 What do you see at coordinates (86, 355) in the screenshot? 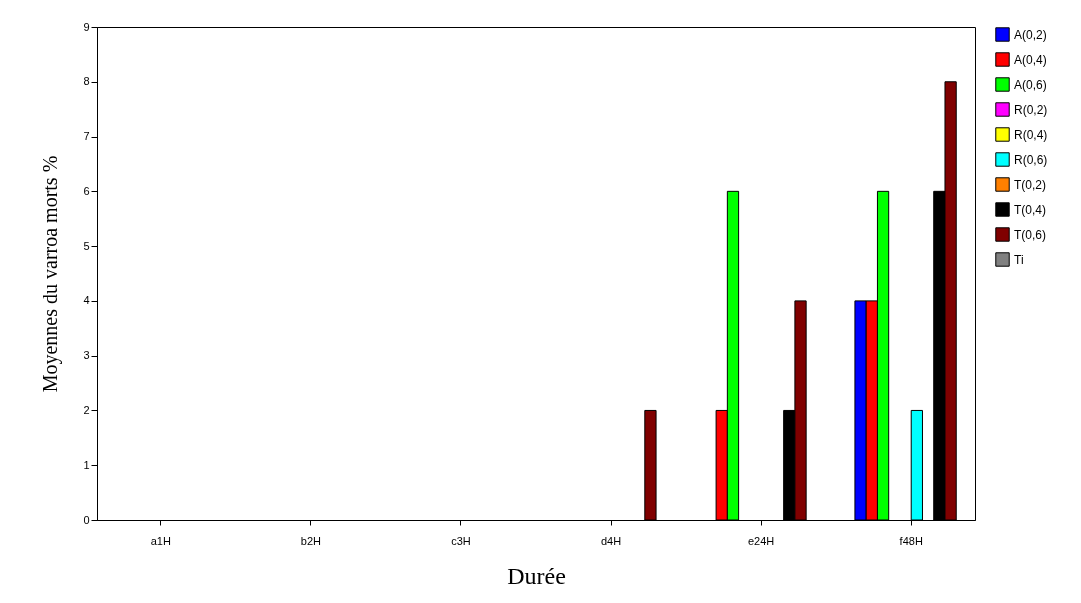
I see `y-tick-label: 3` at bounding box center [86, 355].